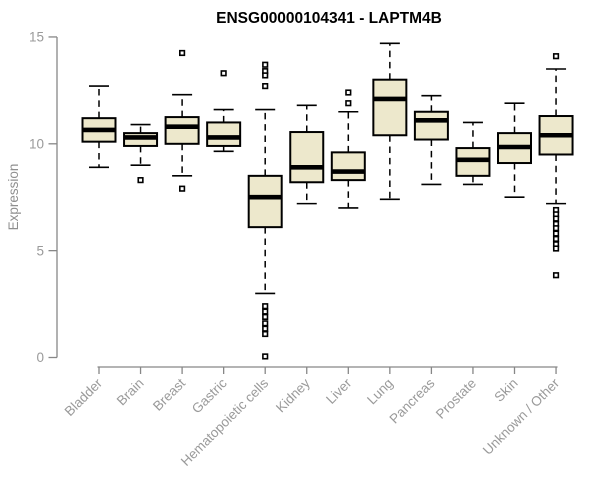 Image resolution: width=600 pixels, height=500 pixels. What do you see at coordinates (521, 416) in the screenshot?
I see `x-tick-label-unknown-other: Unknown / Other` at bounding box center [521, 416].